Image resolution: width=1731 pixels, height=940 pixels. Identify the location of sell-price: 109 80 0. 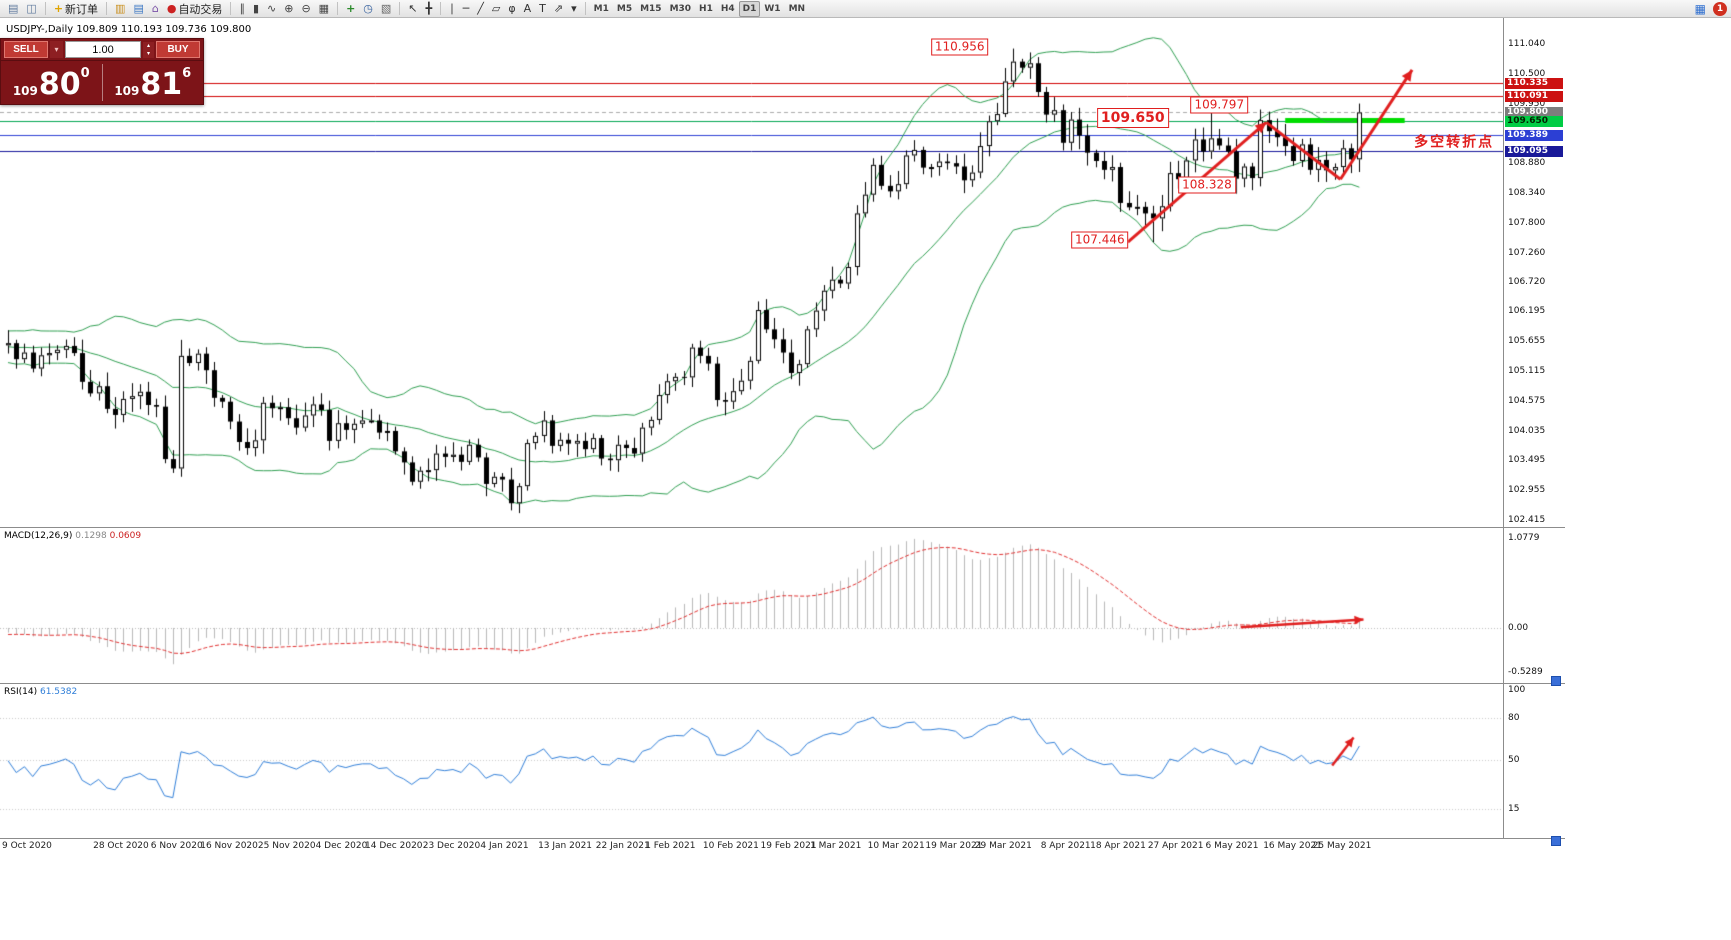
(51, 82).